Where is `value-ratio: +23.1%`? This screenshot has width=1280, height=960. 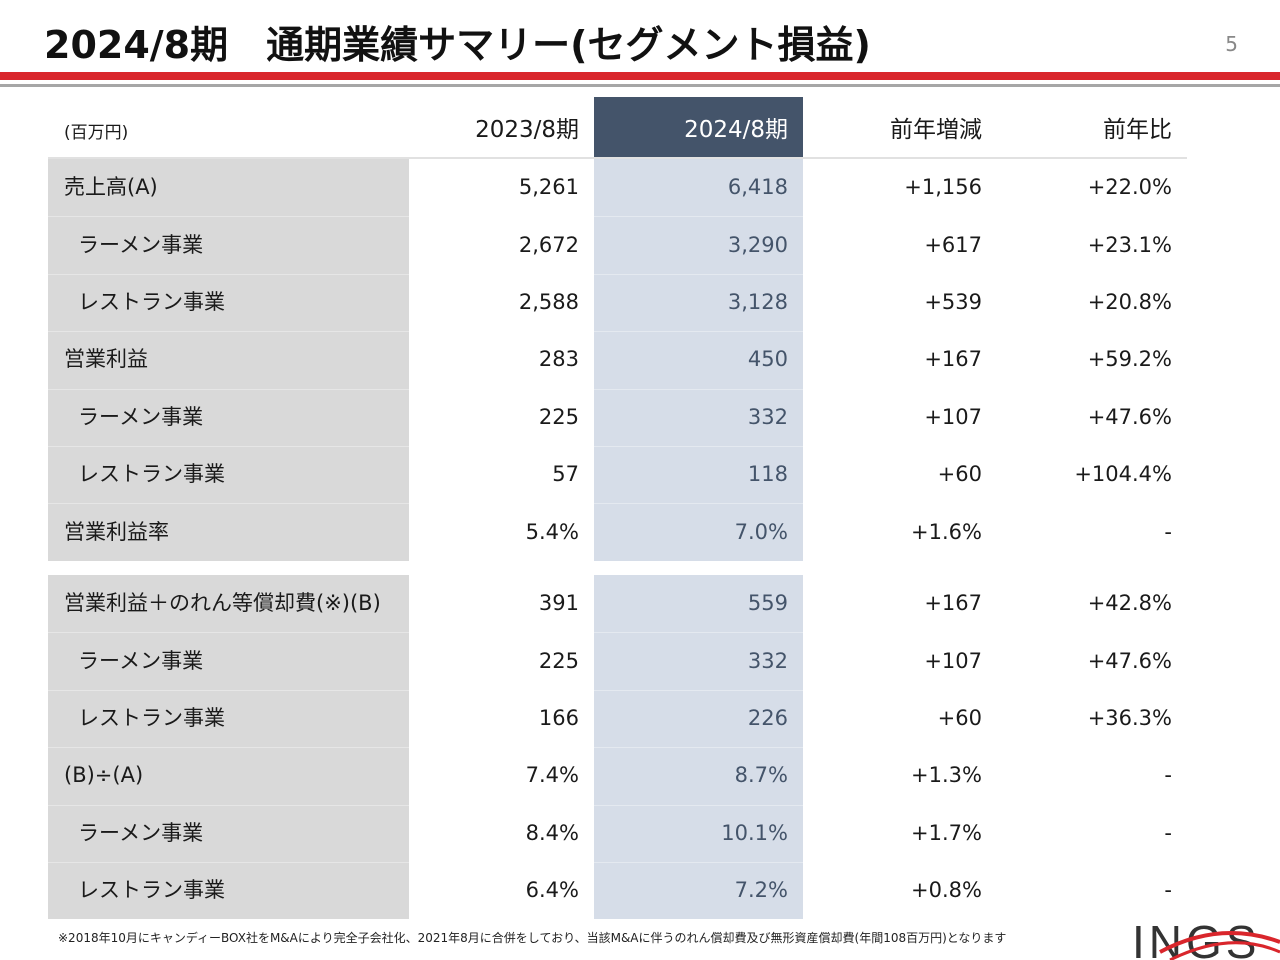 value-ratio: +23.1% is located at coordinates (1129, 244).